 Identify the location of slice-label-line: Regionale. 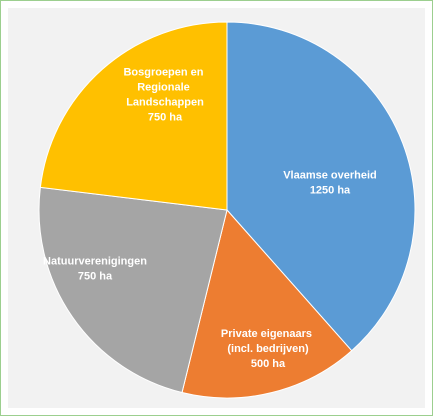
(165, 88).